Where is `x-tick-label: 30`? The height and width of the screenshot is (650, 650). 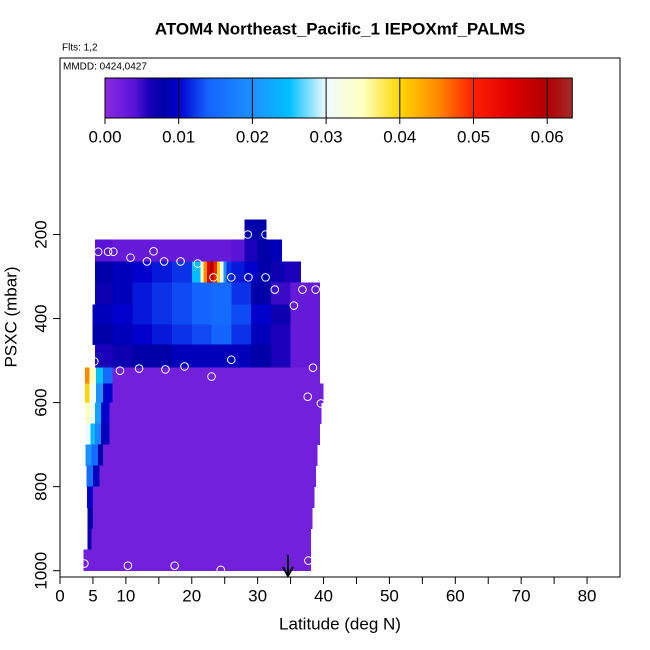
x-tick-label: 30 is located at coordinates (257, 595).